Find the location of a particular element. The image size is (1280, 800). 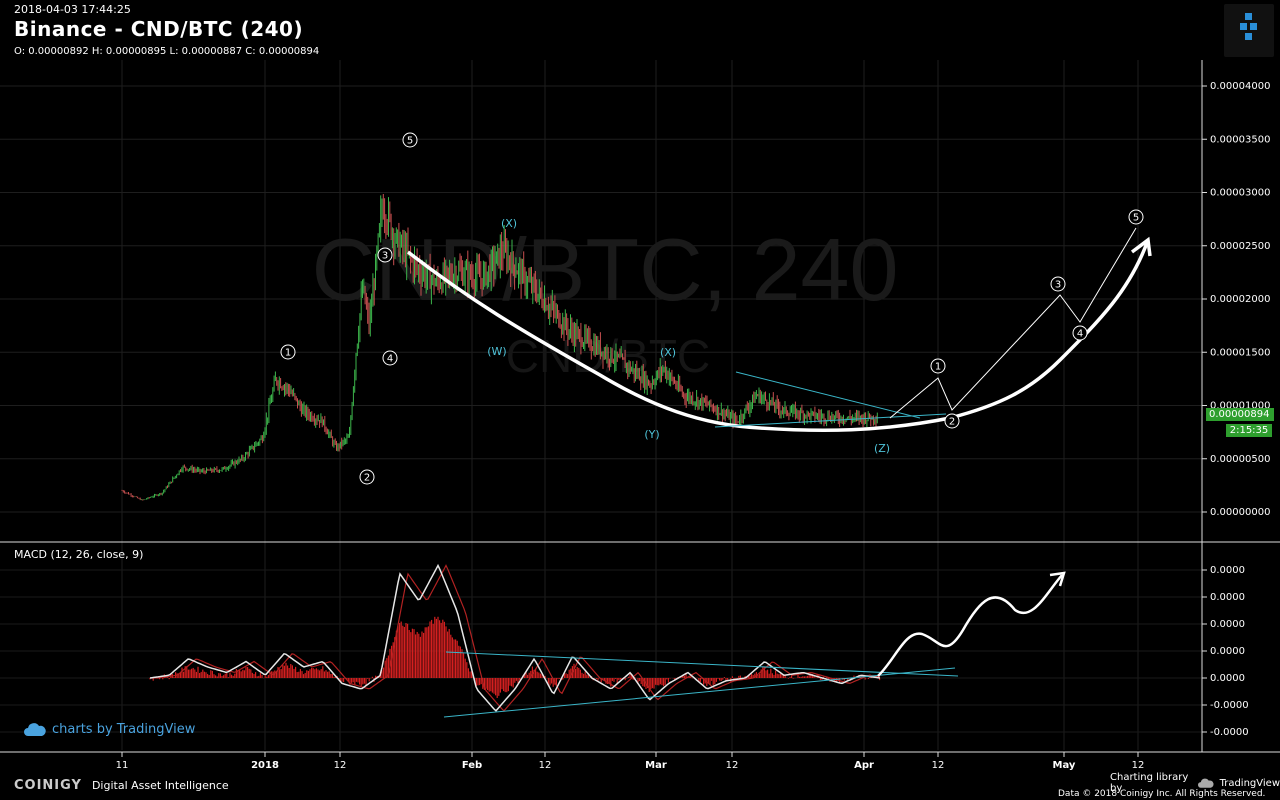

macd-arrowhead is located at coordinates (1057, 579).